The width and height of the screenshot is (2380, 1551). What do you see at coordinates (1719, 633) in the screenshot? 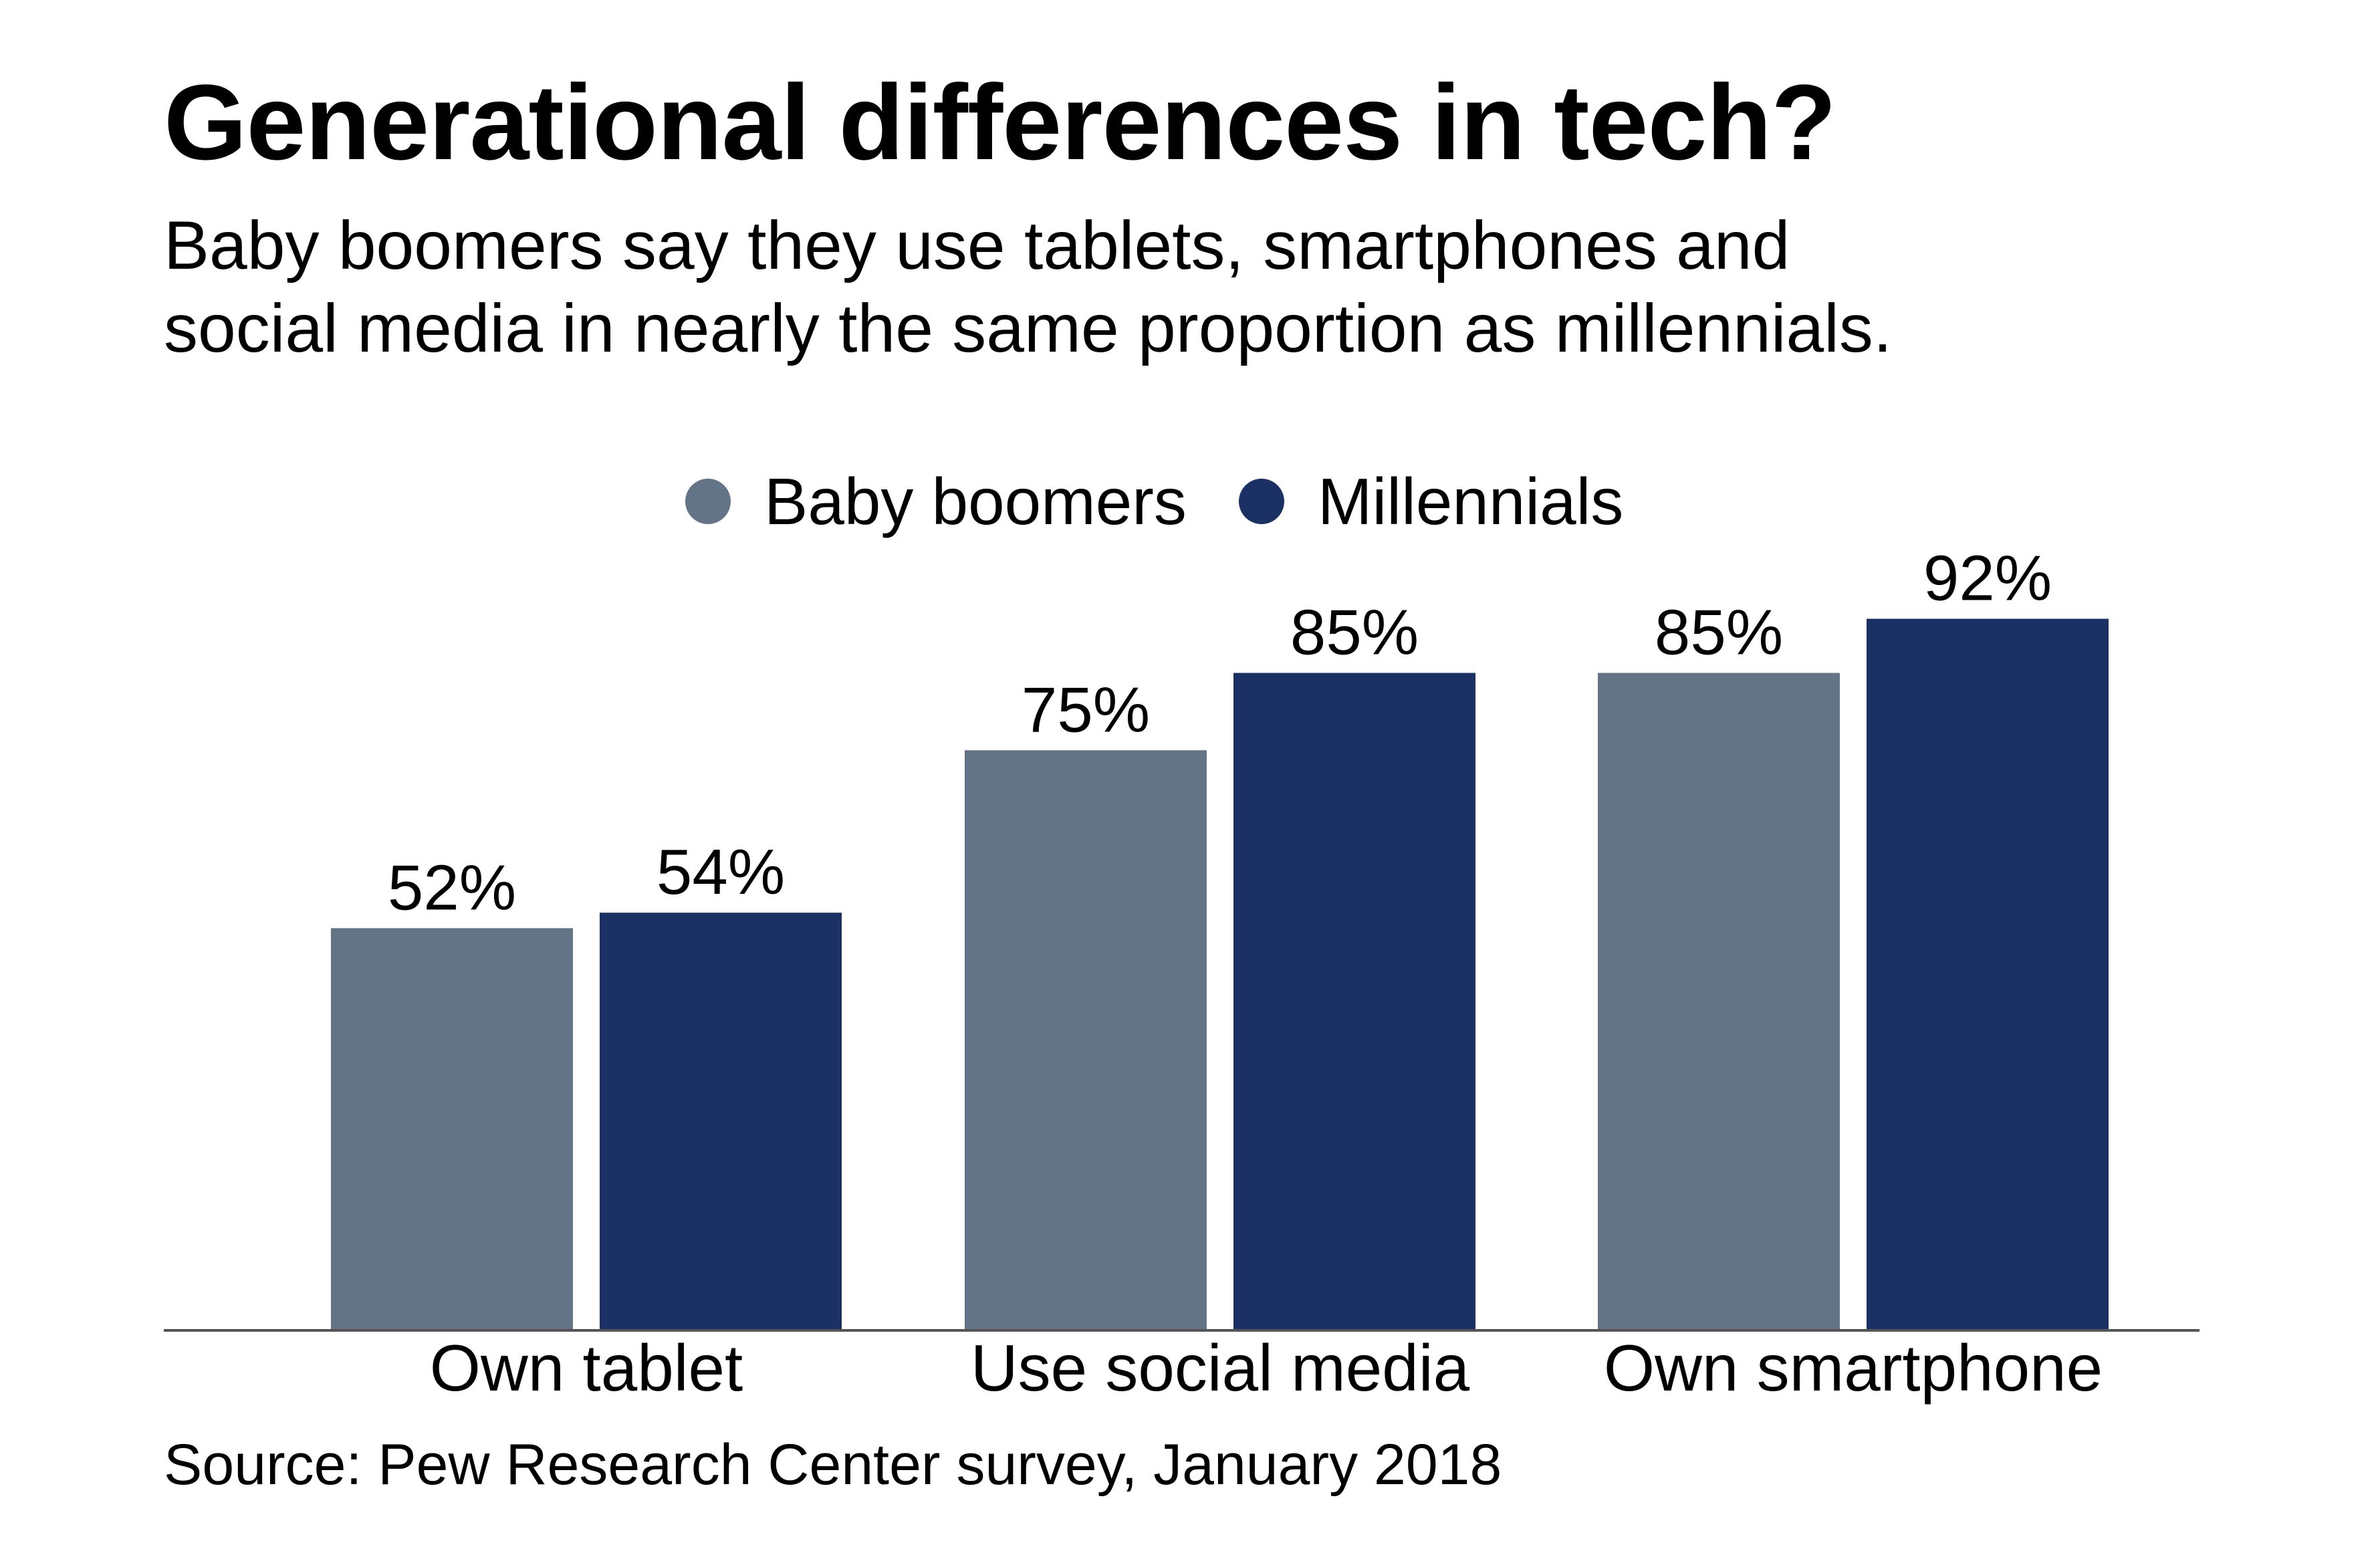
I see `data-label-baby-boomers-own-smartphone: 85%` at bounding box center [1719, 633].